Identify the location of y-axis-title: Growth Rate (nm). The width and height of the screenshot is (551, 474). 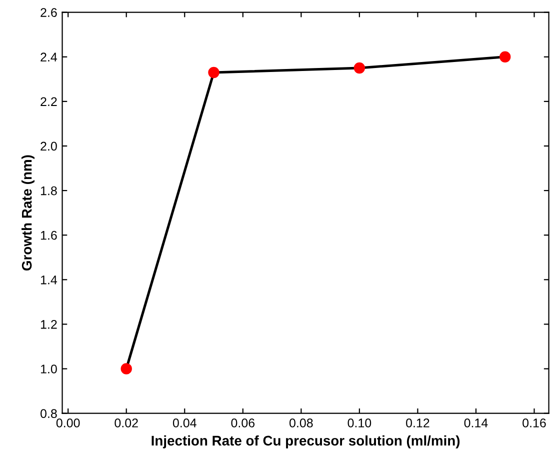
(28, 213).